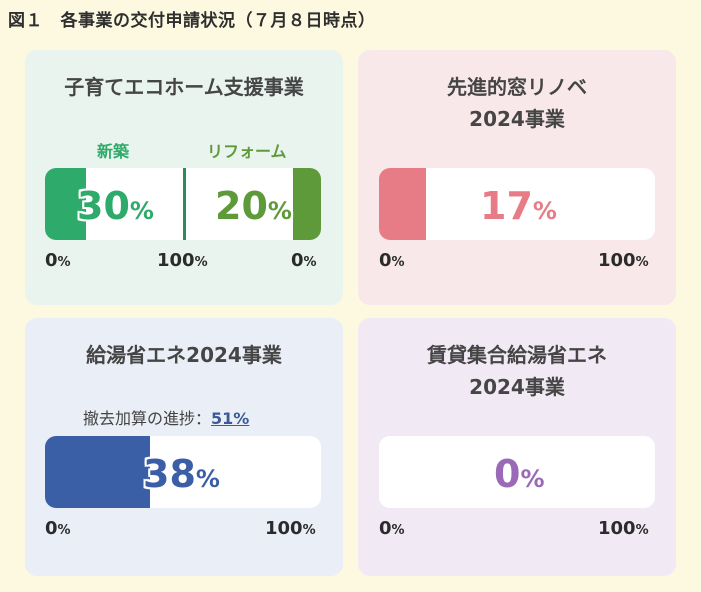 This screenshot has width=701, height=592. I want to click on tick-label-right: 0%, so click(304, 260).